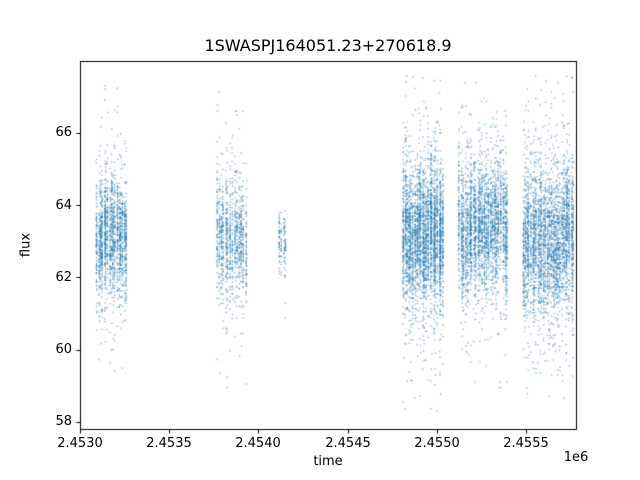 The height and width of the screenshot is (480, 640). I want to click on y-tick-label: 62, so click(63, 277).